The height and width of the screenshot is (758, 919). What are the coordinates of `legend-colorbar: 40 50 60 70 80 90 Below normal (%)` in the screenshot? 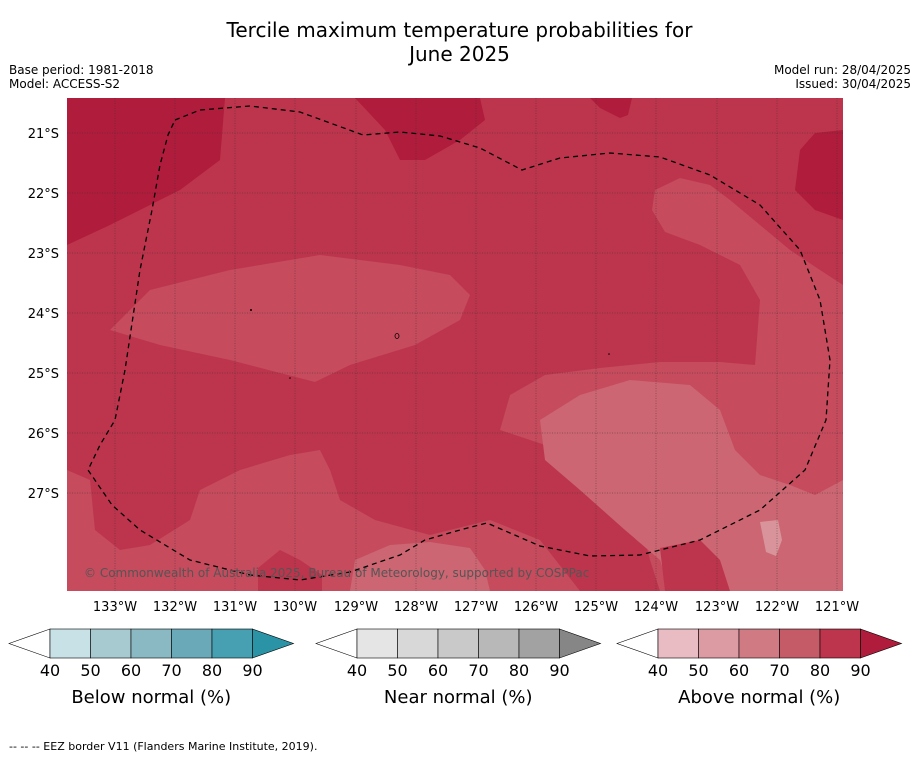 It's located at (151, 668).